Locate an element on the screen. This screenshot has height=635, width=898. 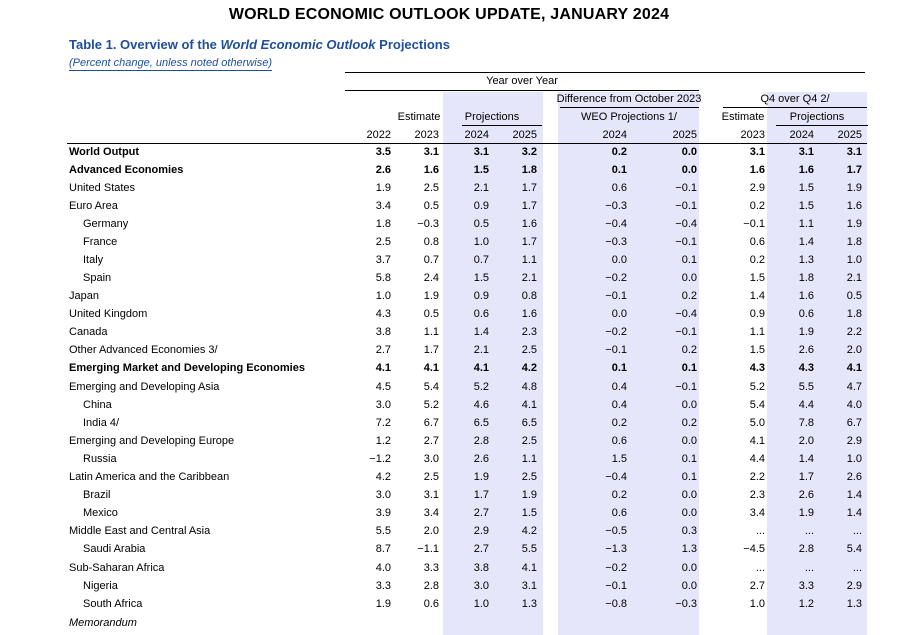
cell-value: 6.5 is located at coordinates (529, 423).